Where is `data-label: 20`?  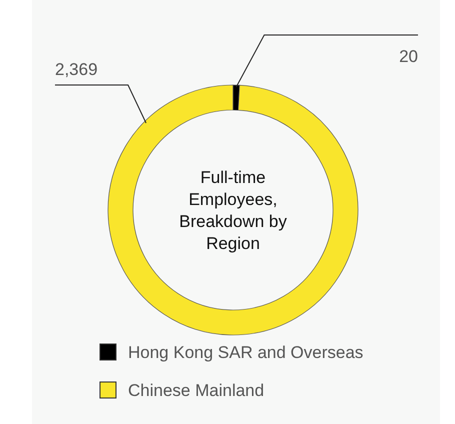
data-label: 20 is located at coordinates (408, 56).